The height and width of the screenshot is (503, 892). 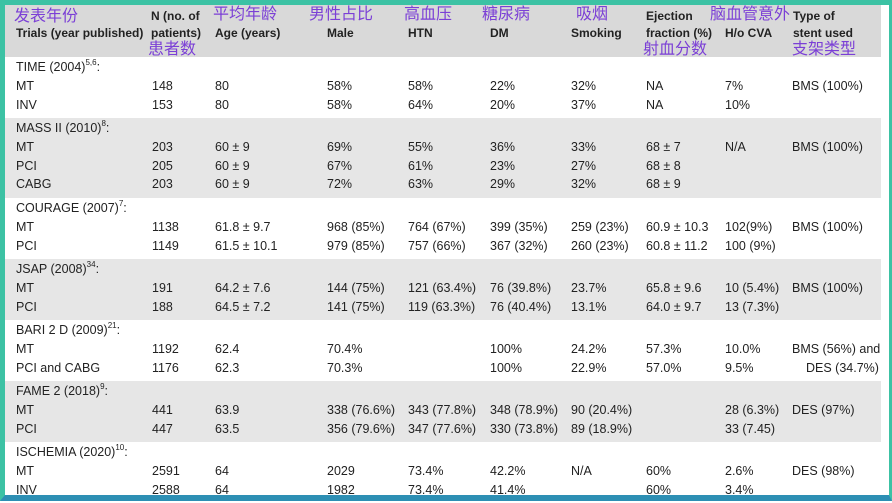 What do you see at coordinates (227, 428) in the screenshot?
I see `cell-age: 63.5` at bounding box center [227, 428].